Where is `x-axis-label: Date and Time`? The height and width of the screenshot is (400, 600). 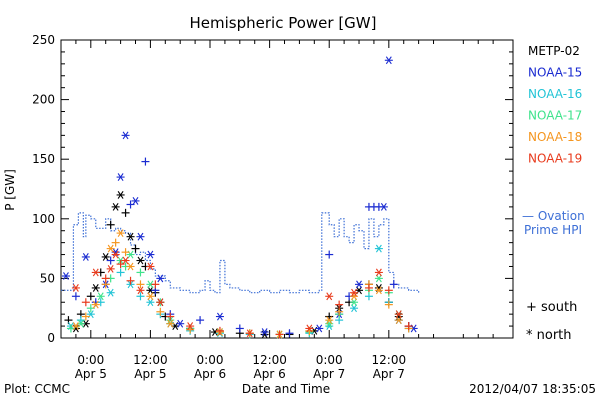 x-axis-label: Date and Time is located at coordinates (286, 389).